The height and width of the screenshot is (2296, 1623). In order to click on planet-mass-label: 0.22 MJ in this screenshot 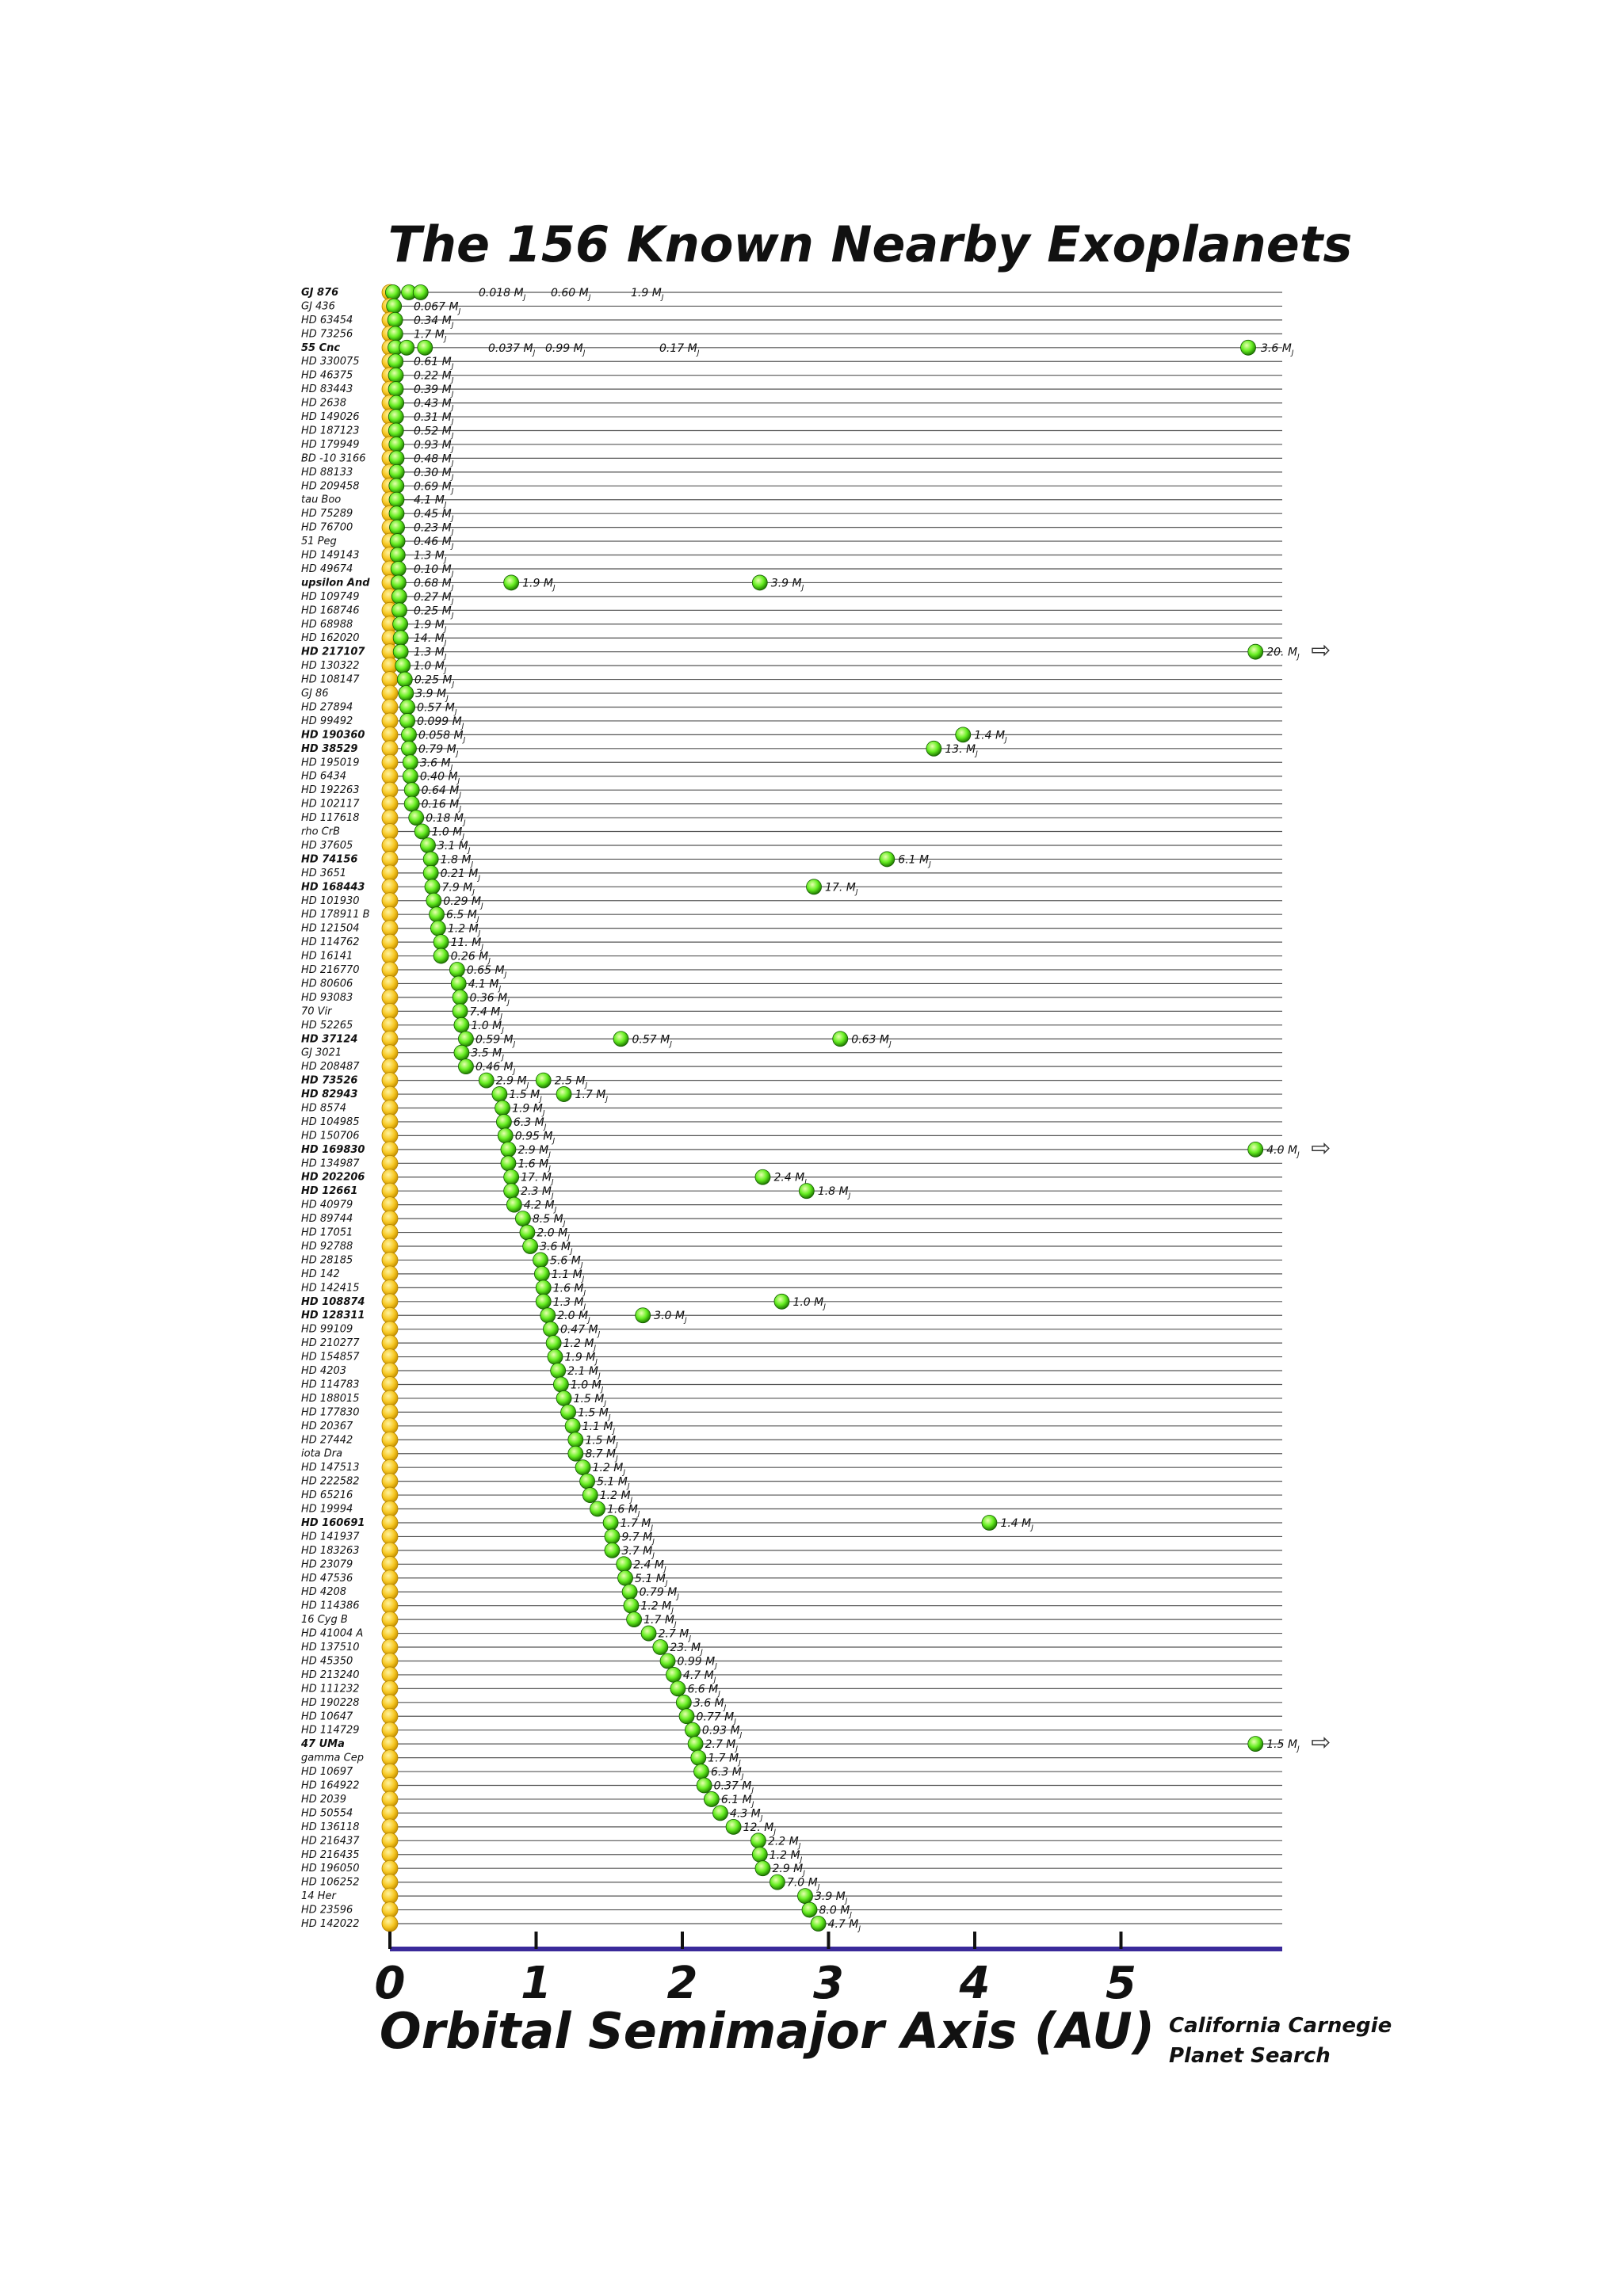, I will do `click(434, 377)`.